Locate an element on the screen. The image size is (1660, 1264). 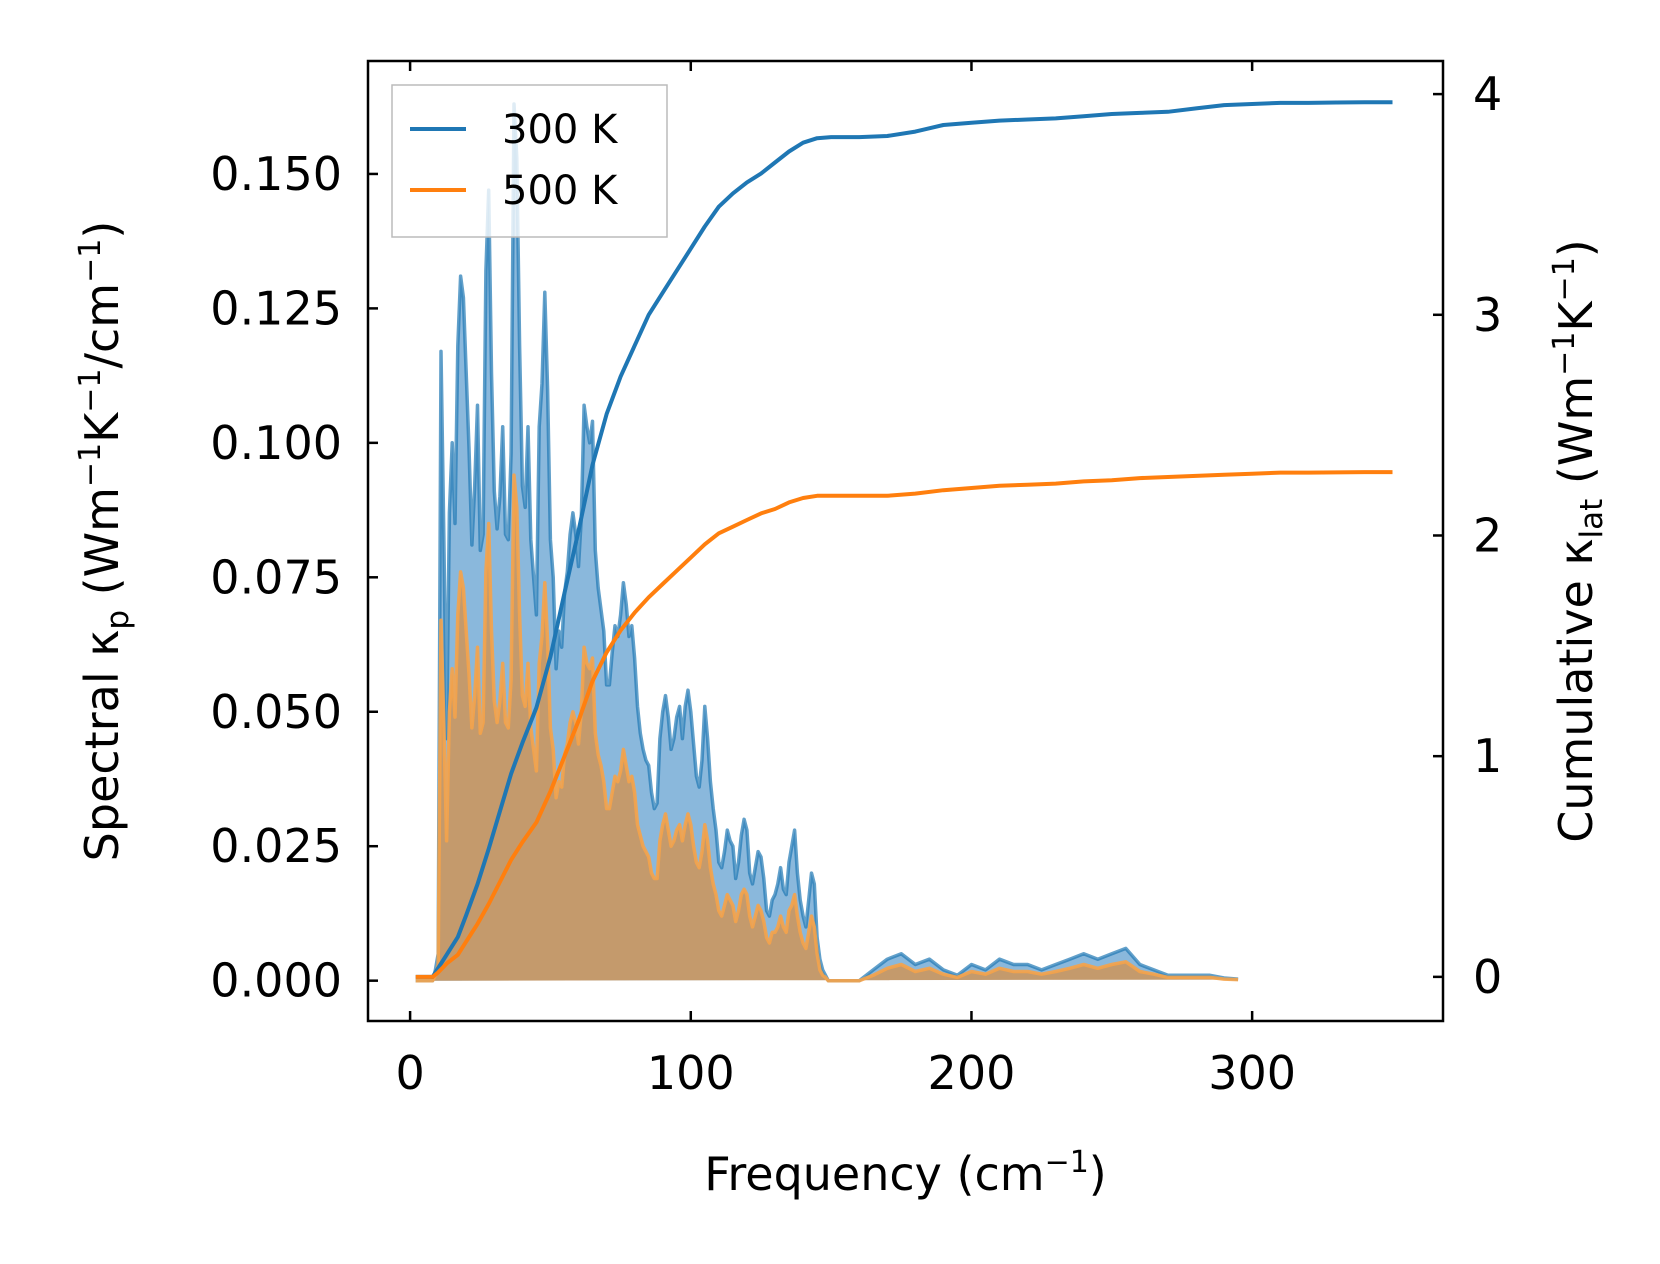
x-axis-title: Frequency (cm−1) is located at coordinates (905, 1173).